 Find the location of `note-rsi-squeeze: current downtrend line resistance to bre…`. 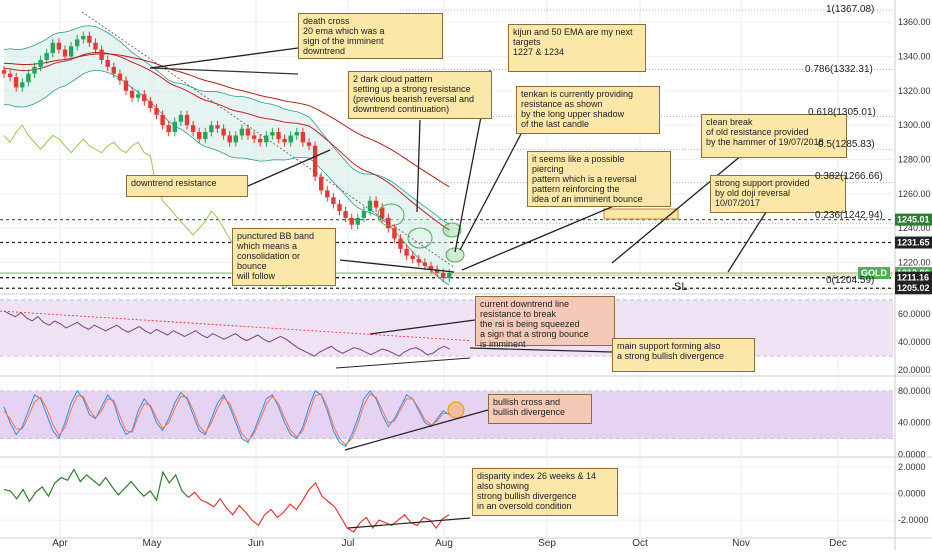

note-rsi-squeeze: current downtrend line resistance to bre… is located at coordinates (545, 322).